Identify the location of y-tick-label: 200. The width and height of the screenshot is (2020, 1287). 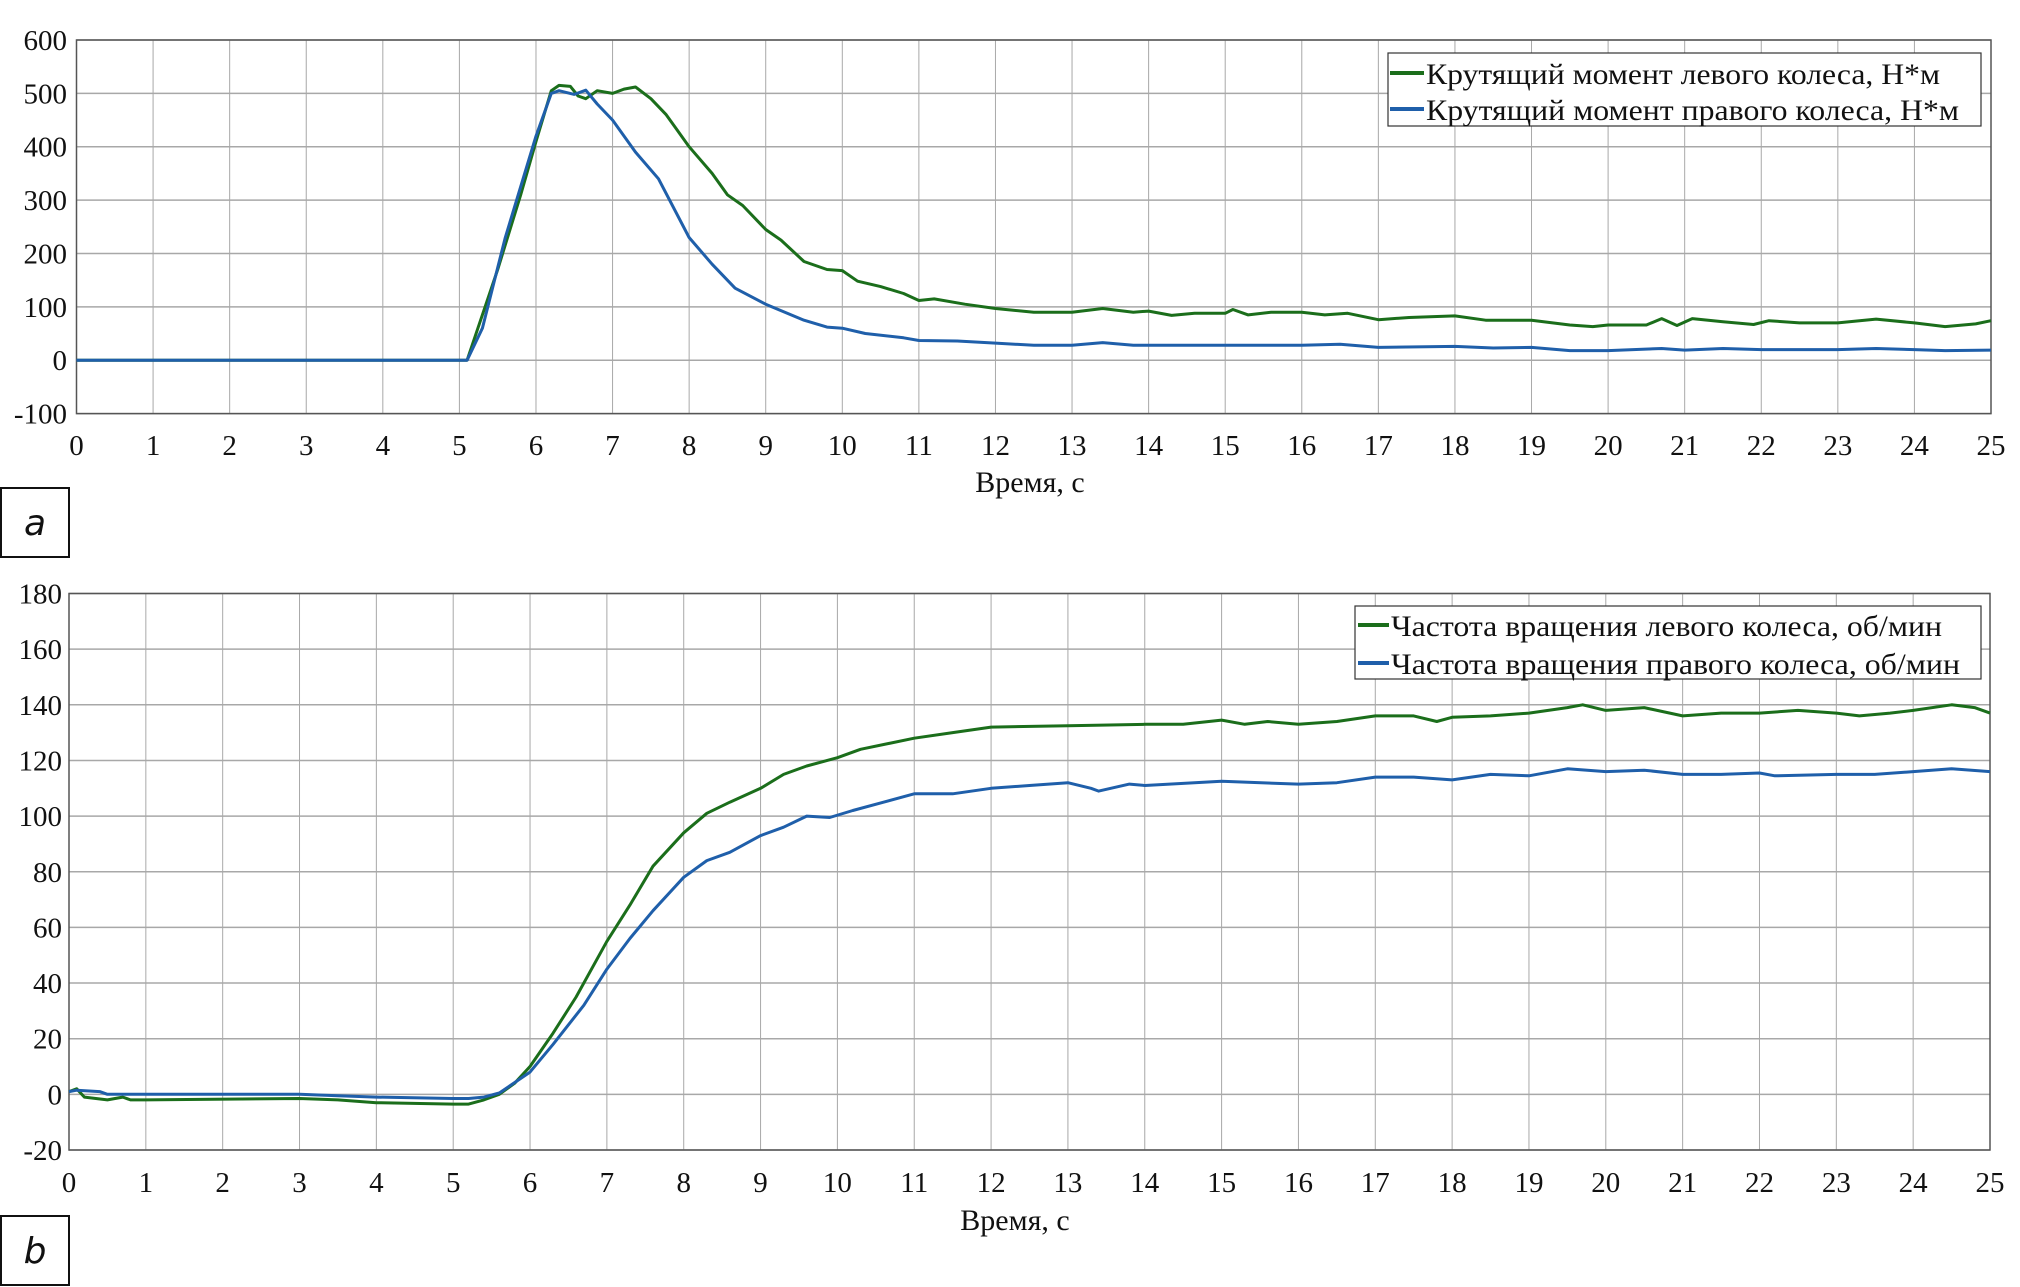
(46, 254).